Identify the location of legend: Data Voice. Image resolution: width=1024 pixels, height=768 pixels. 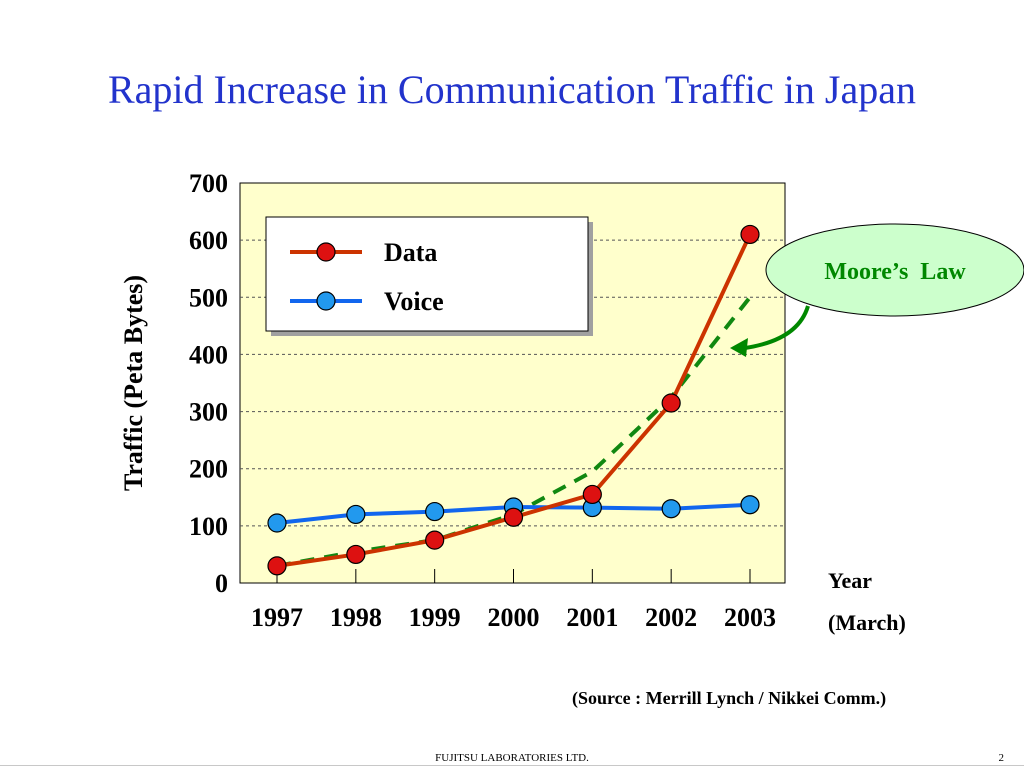
(429, 276).